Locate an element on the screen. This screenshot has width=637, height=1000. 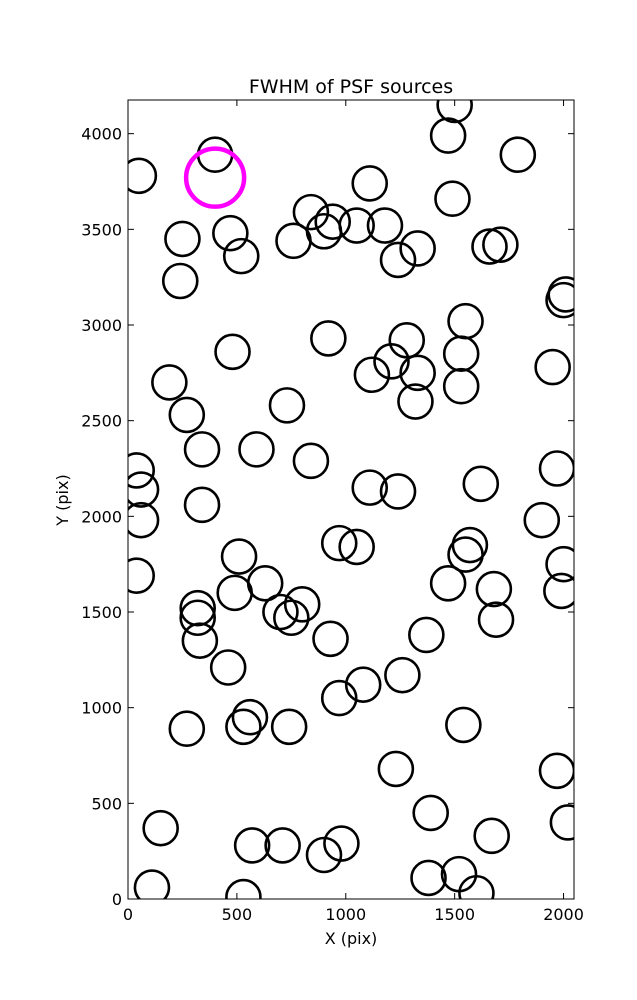
x-tick-label: 2000 is located at coordinates (563, 914).